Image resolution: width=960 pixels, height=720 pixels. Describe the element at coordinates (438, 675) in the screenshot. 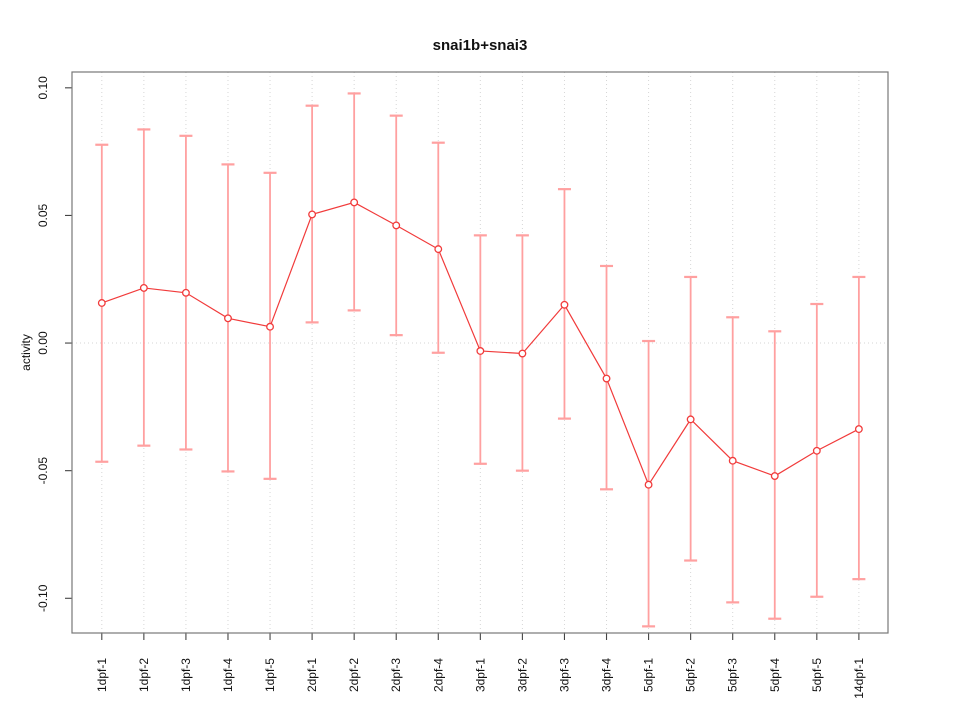

I see `x-tick-label: 2dpf-4` at that location.